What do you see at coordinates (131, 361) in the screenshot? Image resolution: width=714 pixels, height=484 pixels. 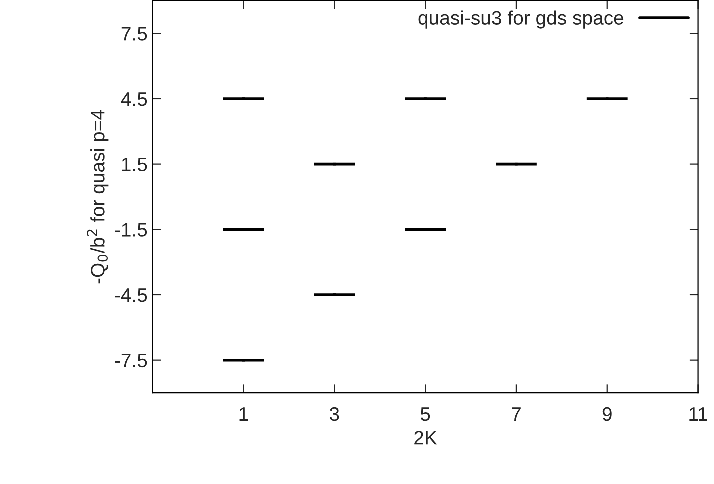 I see `y-tick-label: -7.5` at bounding box center [131, 361].